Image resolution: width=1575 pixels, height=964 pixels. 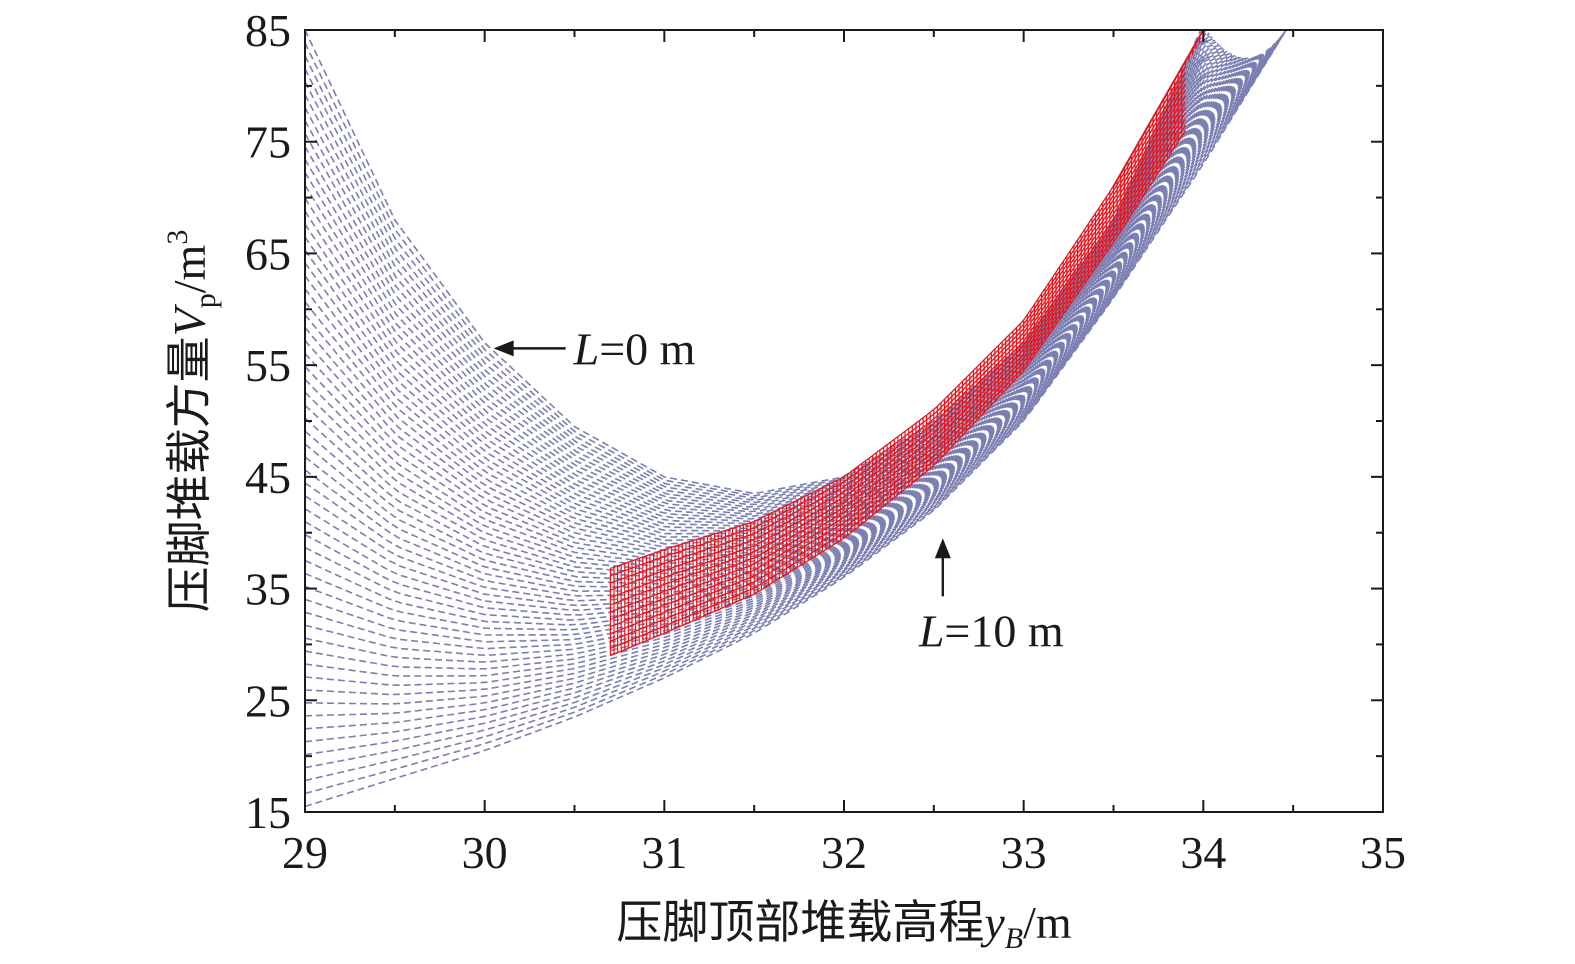 I want to click on y-tick-label: 65, so click(x=268, y=253).